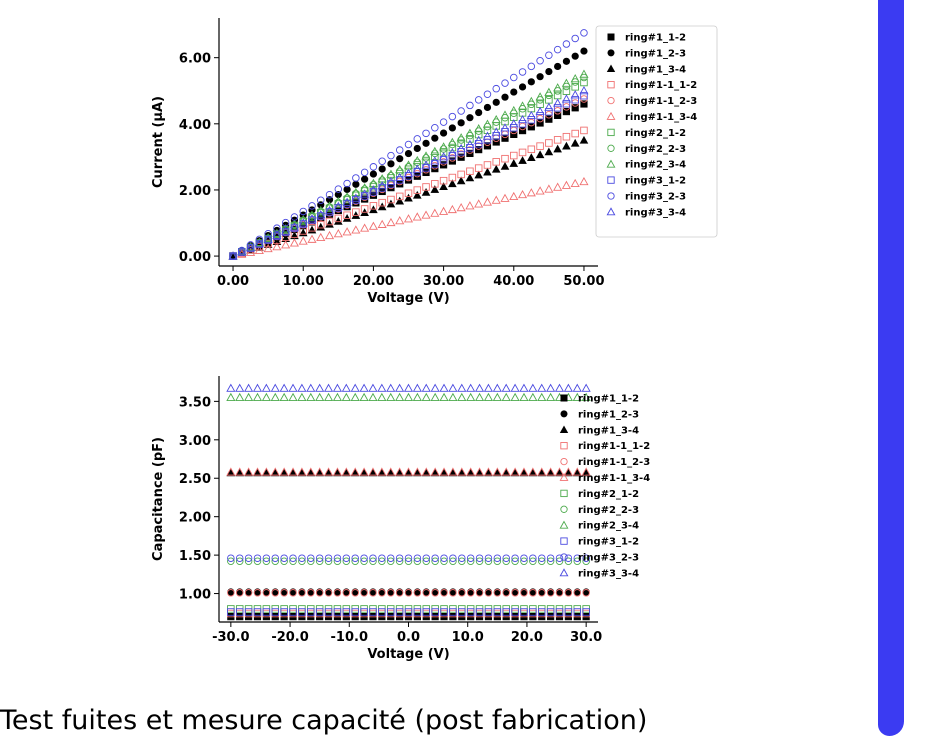 The image size is (943, 742). What do you see at coordinates (614, 478) in the screenshot?
I see `legend-label: ring#1-1_3-4` at bounding box center [614, 478].